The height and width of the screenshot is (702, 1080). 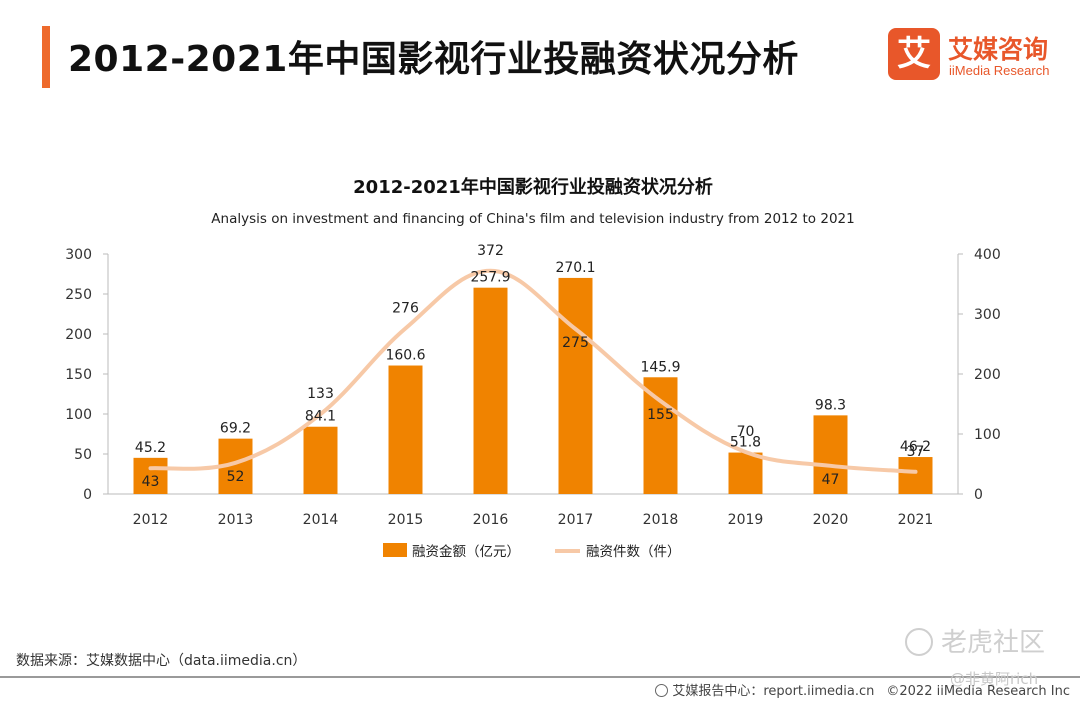 What do you see at coordinates (916, 452) in the screenshot?
I see `line-value-label: 37` at bounding box center [916, 452].